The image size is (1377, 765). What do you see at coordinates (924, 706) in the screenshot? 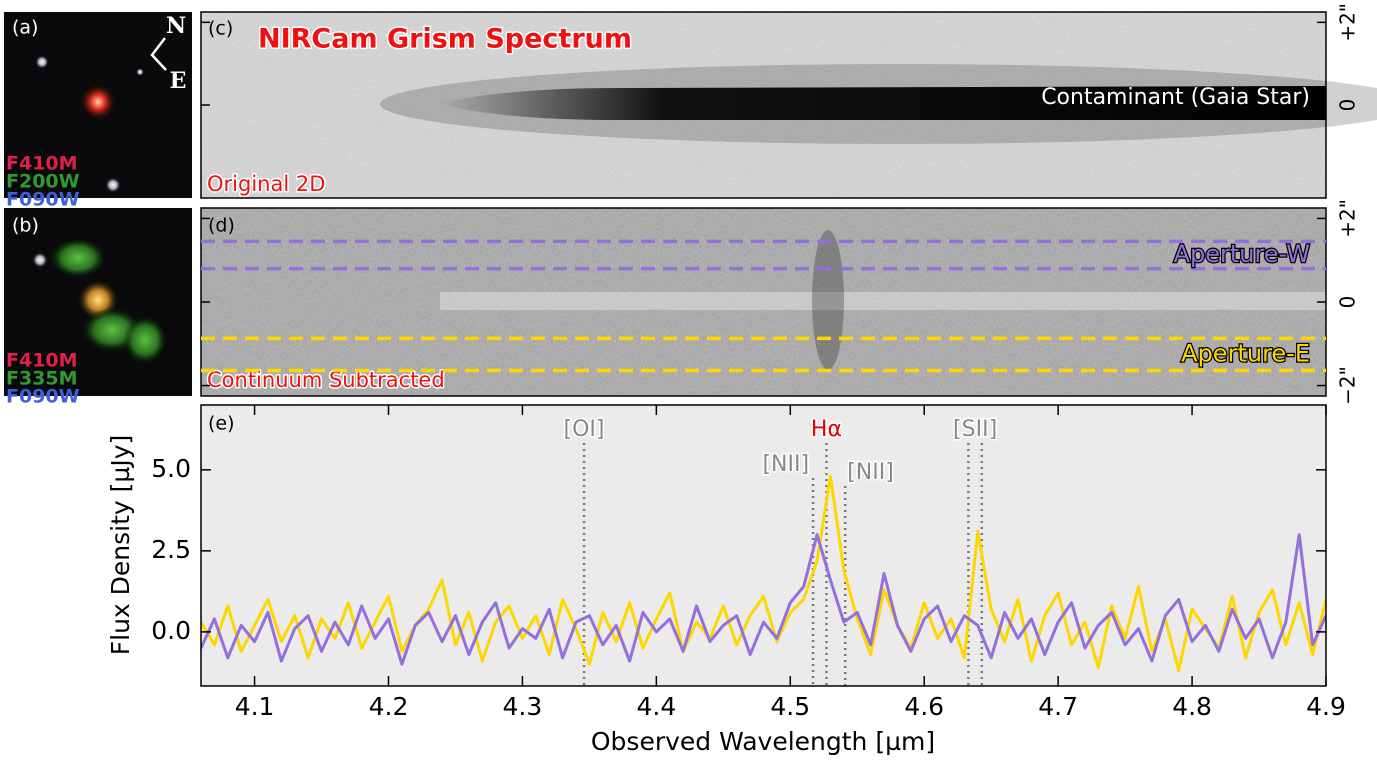
I see `x-tick-label: 4.6` at bounding box center [924, 706].